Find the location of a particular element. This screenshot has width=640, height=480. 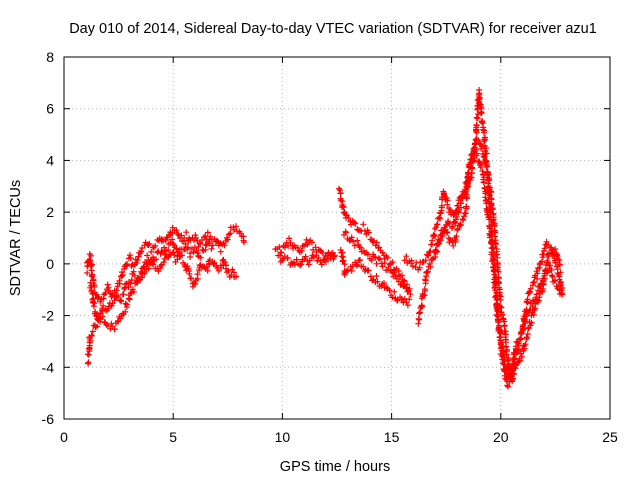

x-tick-label: 10 is located at coordinates (283, 437).